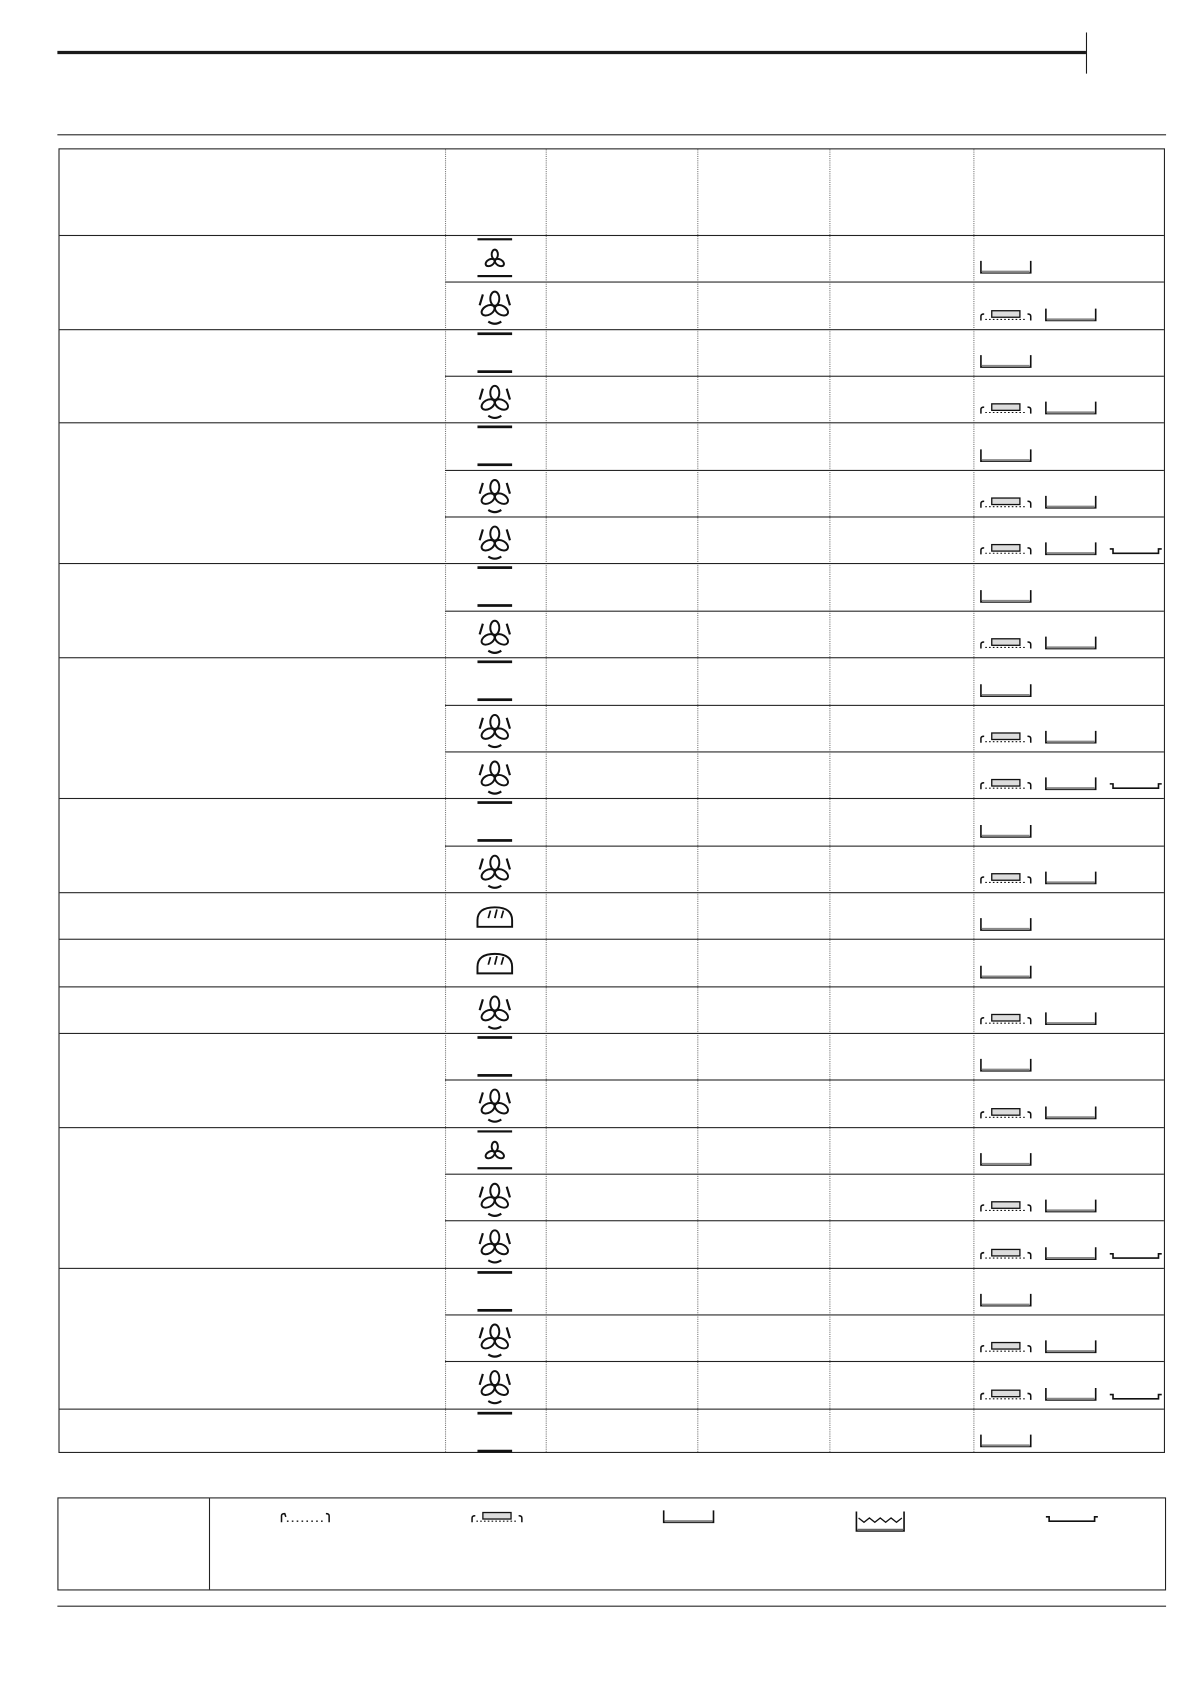  What do you see at coordinates (1086, 53) in the screenshot?
I see `header-tick` at bounding box center [1086, 53].